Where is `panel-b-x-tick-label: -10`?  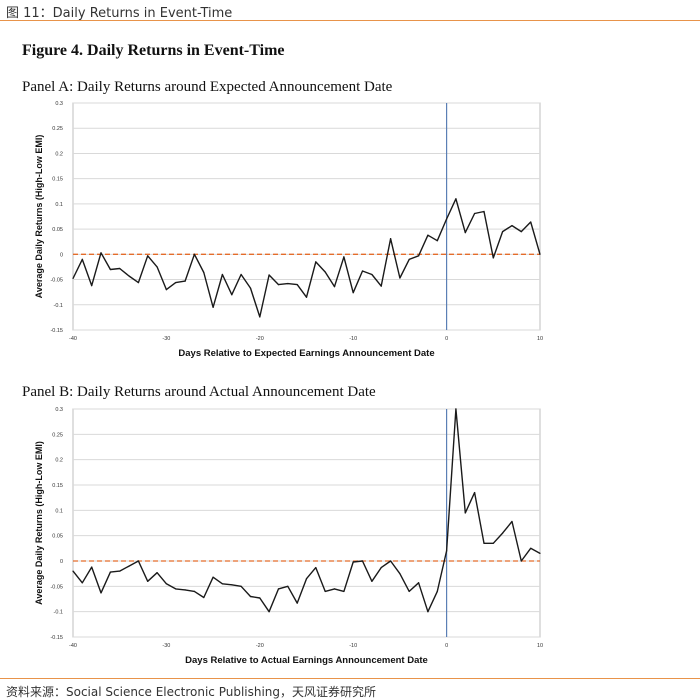 panel-b-x-tick-label: -10 is located at coordinates (353, 646).